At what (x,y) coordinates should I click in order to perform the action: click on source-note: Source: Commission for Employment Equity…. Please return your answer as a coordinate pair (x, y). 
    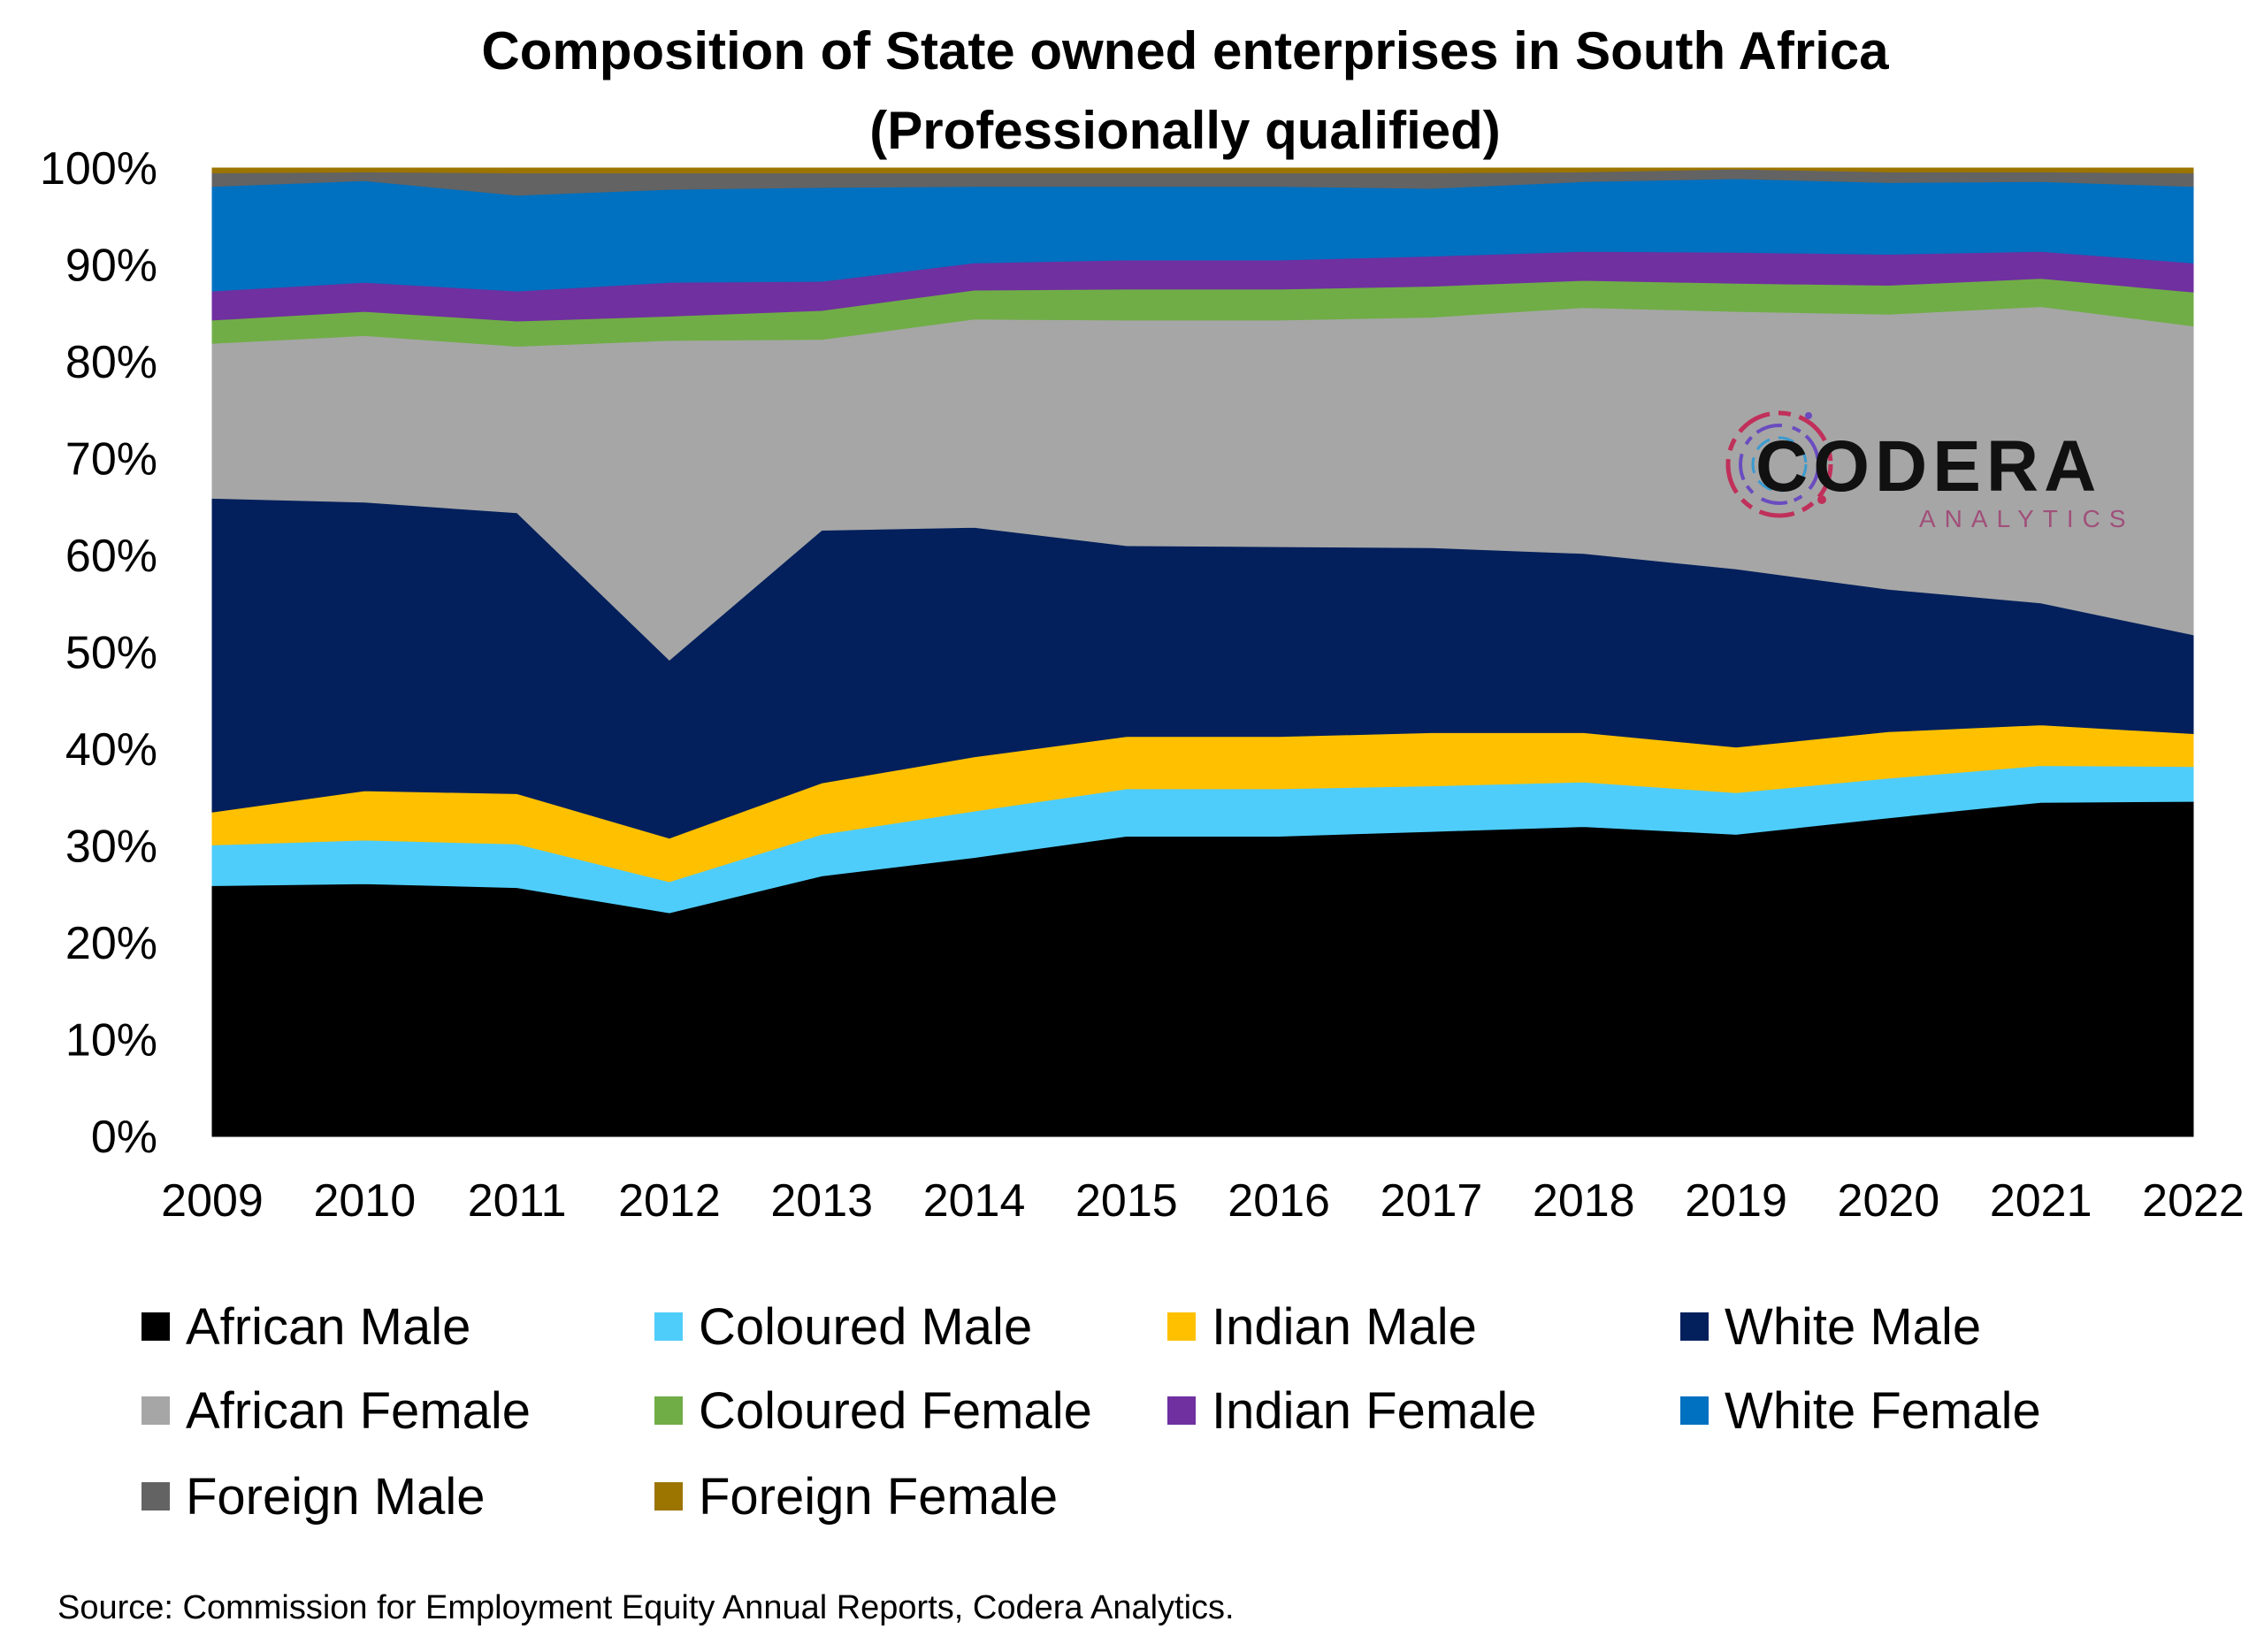
    Looking at the image, I should click on (646, 1607).